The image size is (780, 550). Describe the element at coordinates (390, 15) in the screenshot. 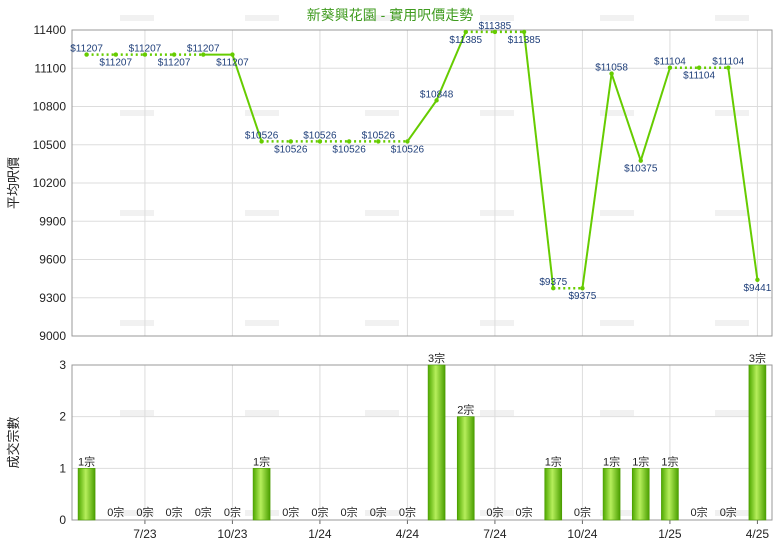

I see `chart-title: 新葵興花園 - 實用呎價走勢` at that location.